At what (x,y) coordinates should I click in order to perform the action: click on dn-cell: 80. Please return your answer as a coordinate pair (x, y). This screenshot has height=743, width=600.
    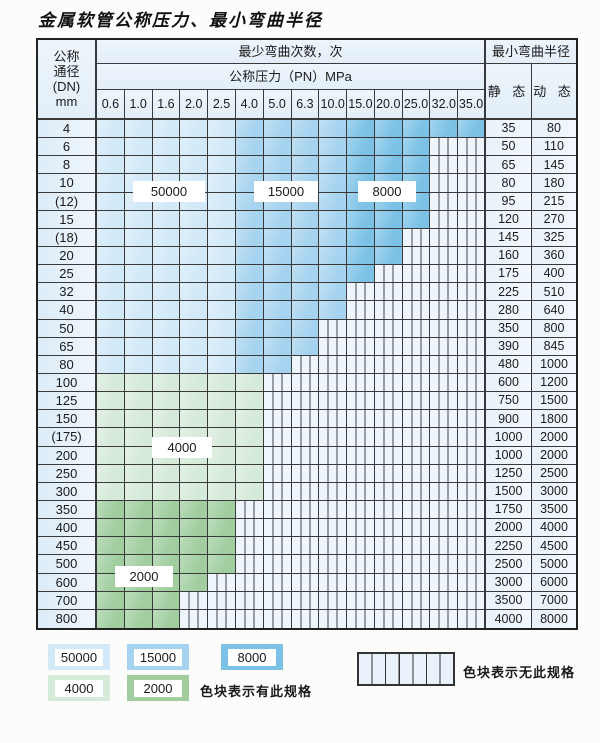
    Looking at the image, I should click on (67, 364).